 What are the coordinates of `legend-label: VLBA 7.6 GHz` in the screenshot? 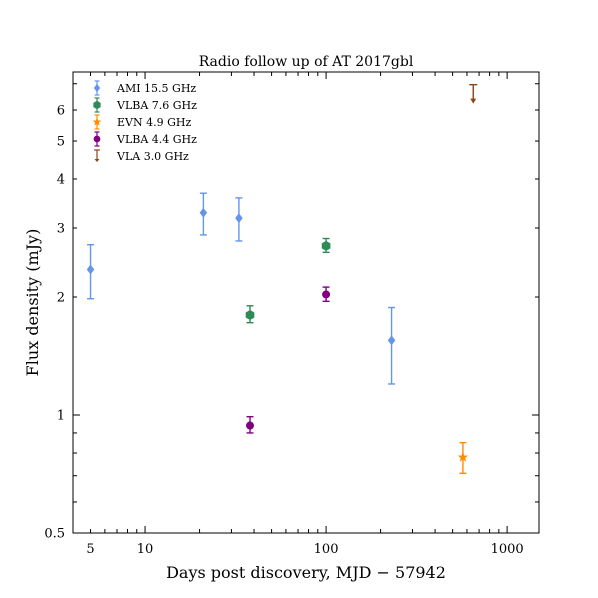 It's located at (156, 105).